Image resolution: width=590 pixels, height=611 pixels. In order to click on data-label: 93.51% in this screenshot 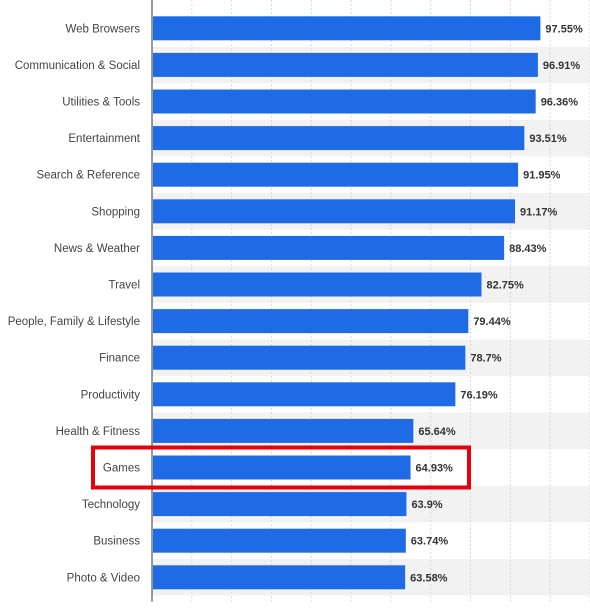, I will do `click(548, 139)`.